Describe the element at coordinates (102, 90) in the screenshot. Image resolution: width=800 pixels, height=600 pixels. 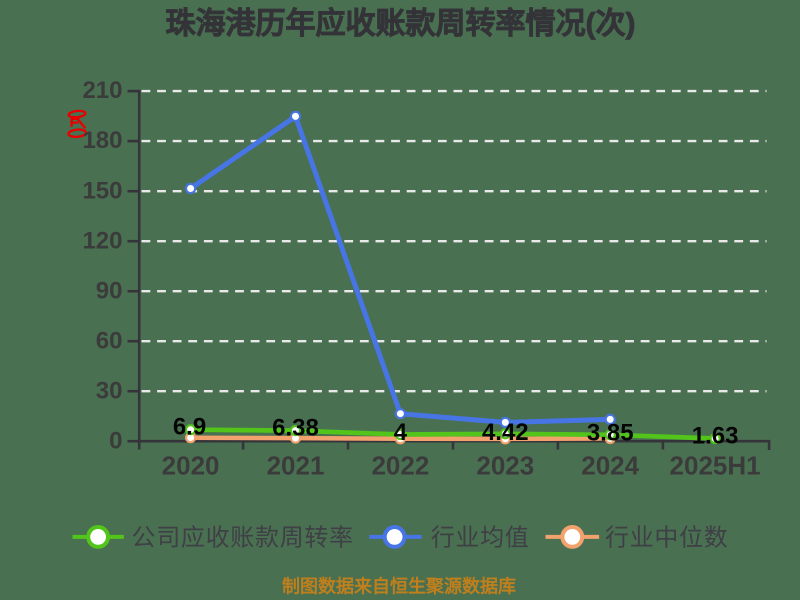
I see `svg-text: 210` at that location.